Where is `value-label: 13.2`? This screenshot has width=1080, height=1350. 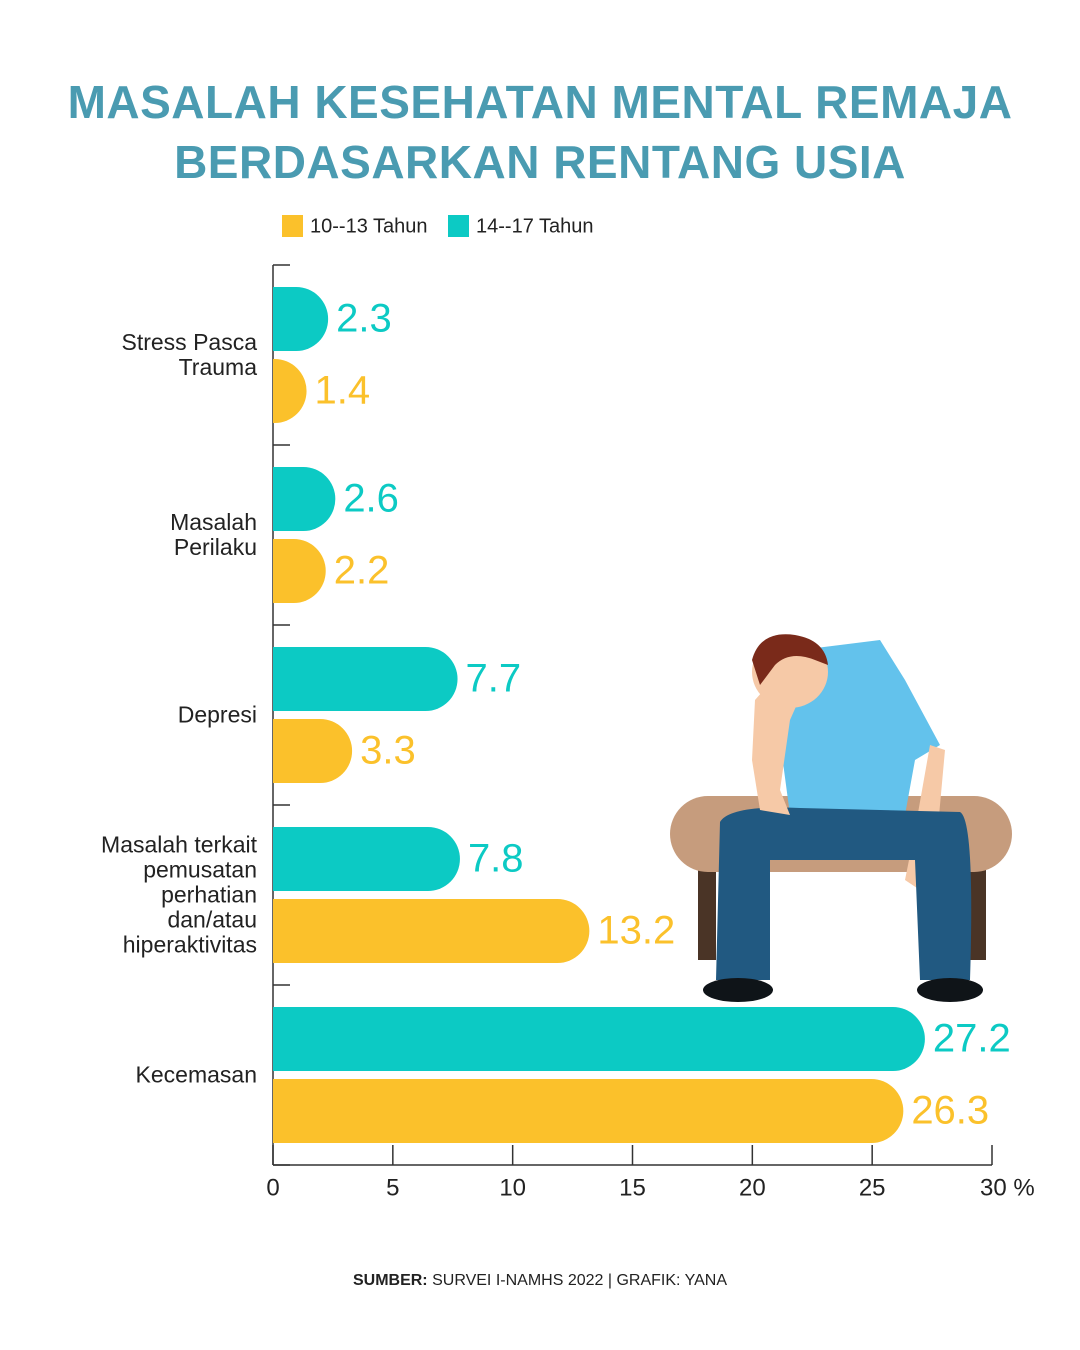 value-label: 13.2 is located at coordinates (636, 931).